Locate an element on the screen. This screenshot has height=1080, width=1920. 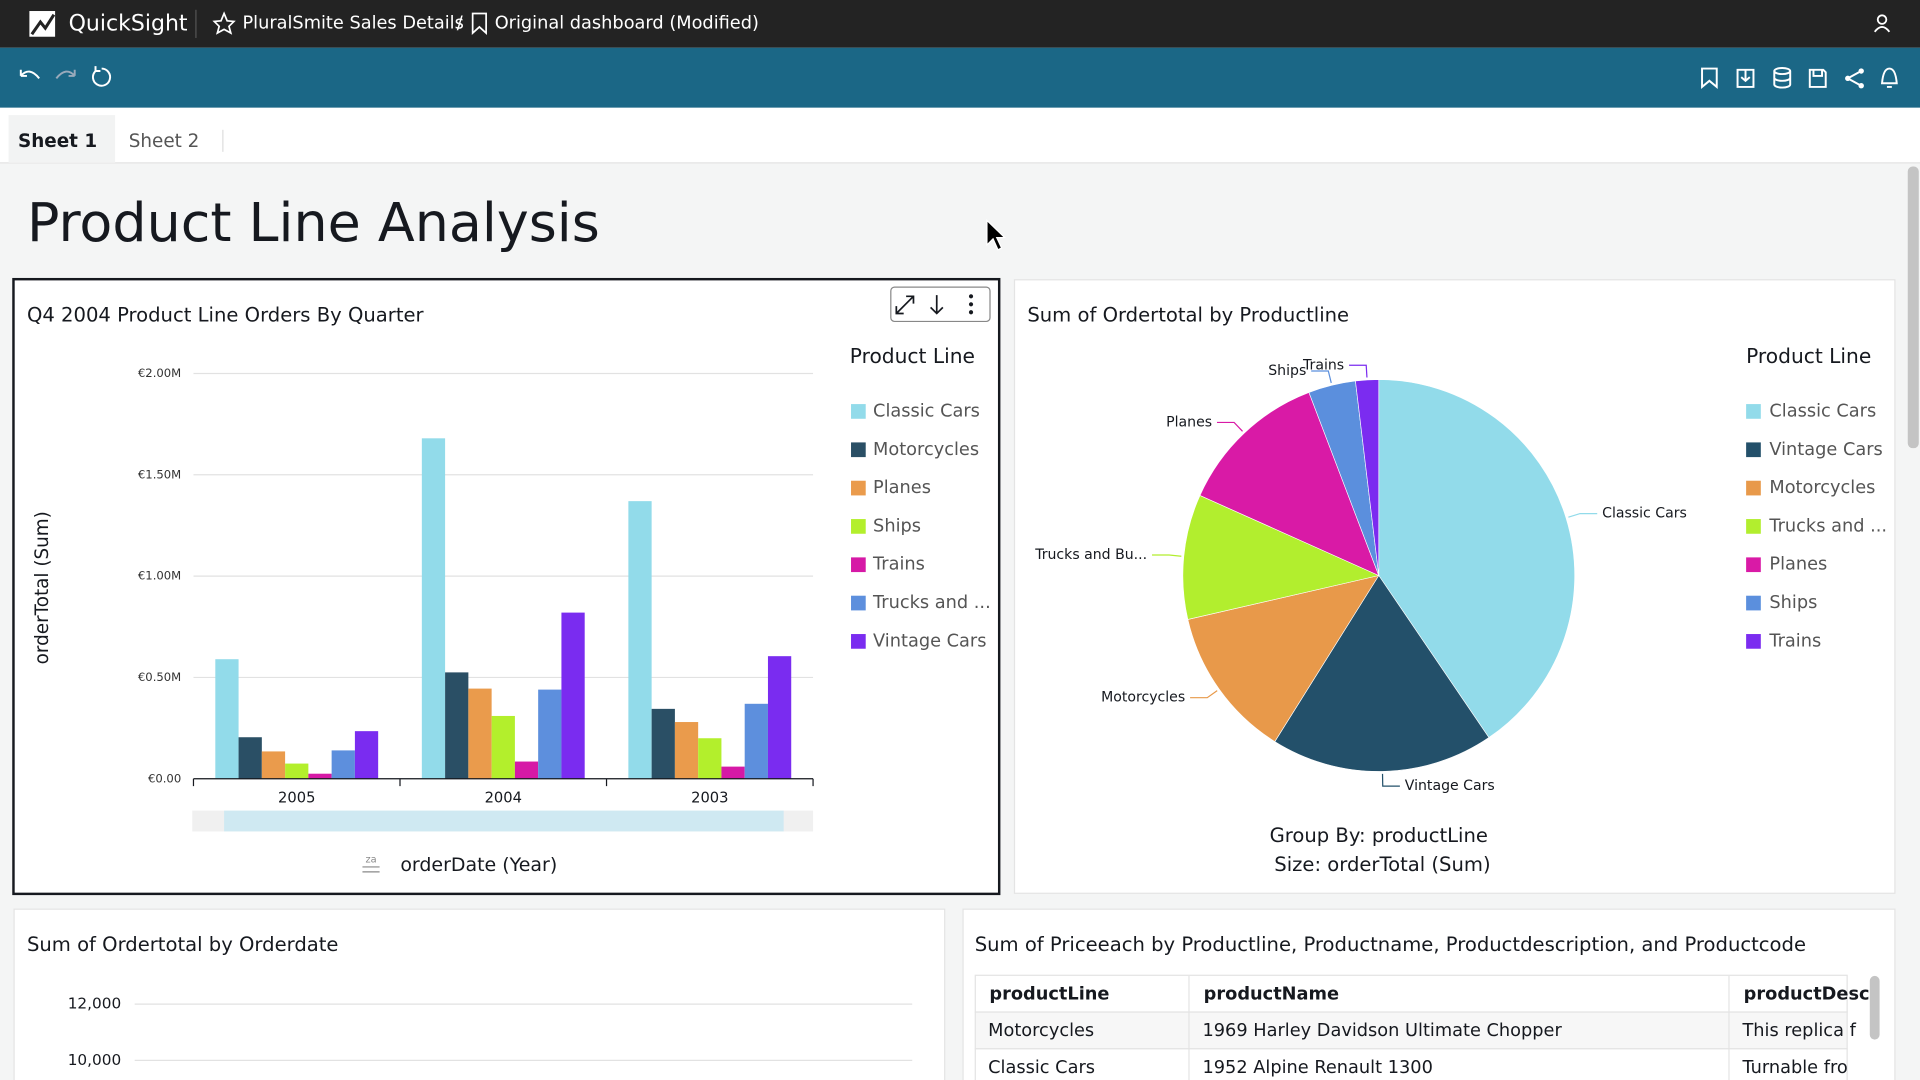
column-header: productDesc is located at coordinates (1807, 994).